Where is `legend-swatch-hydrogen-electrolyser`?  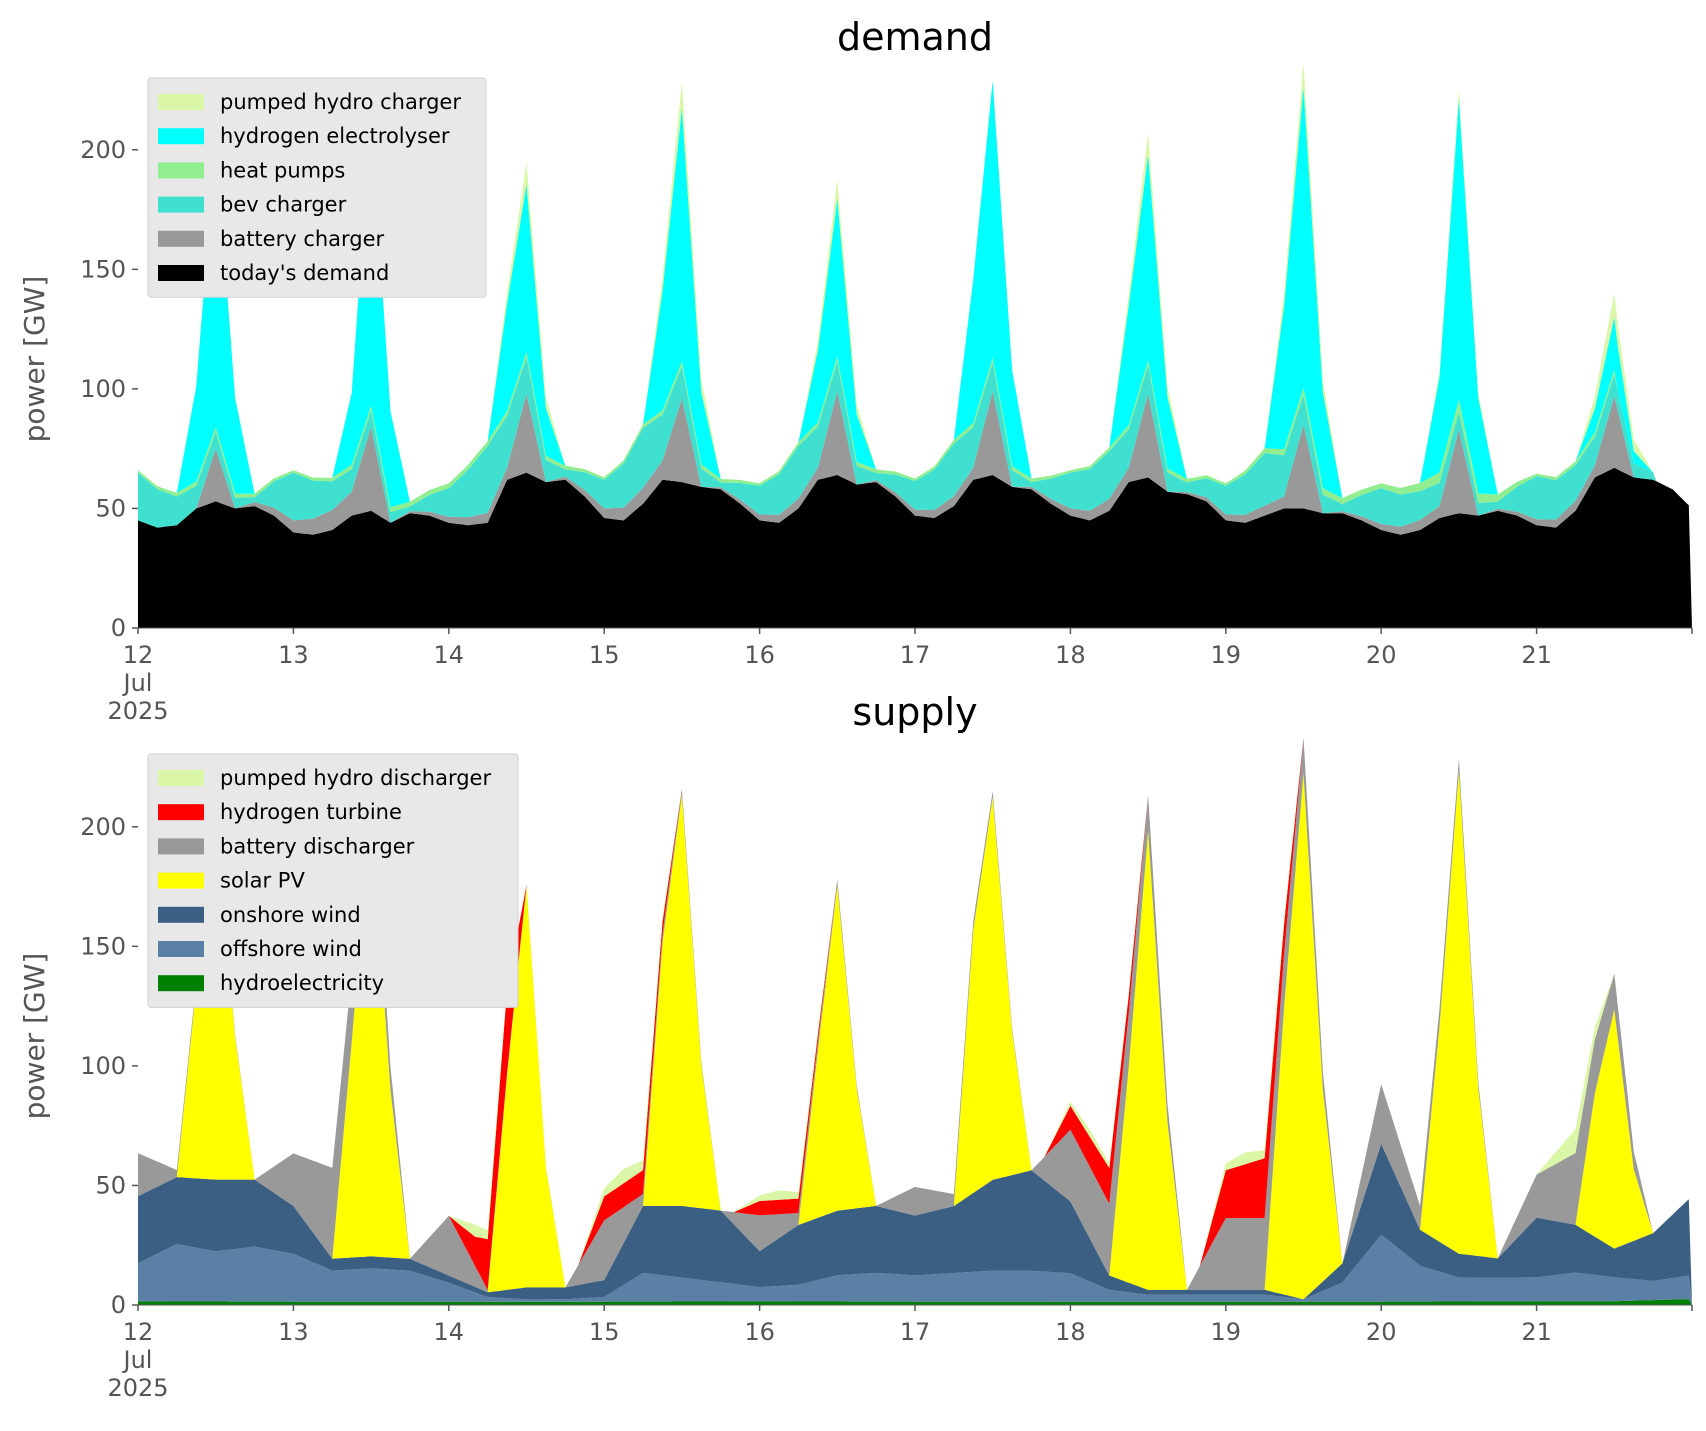
legend-swatch-hydrogen-electrolyser is located at coordinates (181, 136).